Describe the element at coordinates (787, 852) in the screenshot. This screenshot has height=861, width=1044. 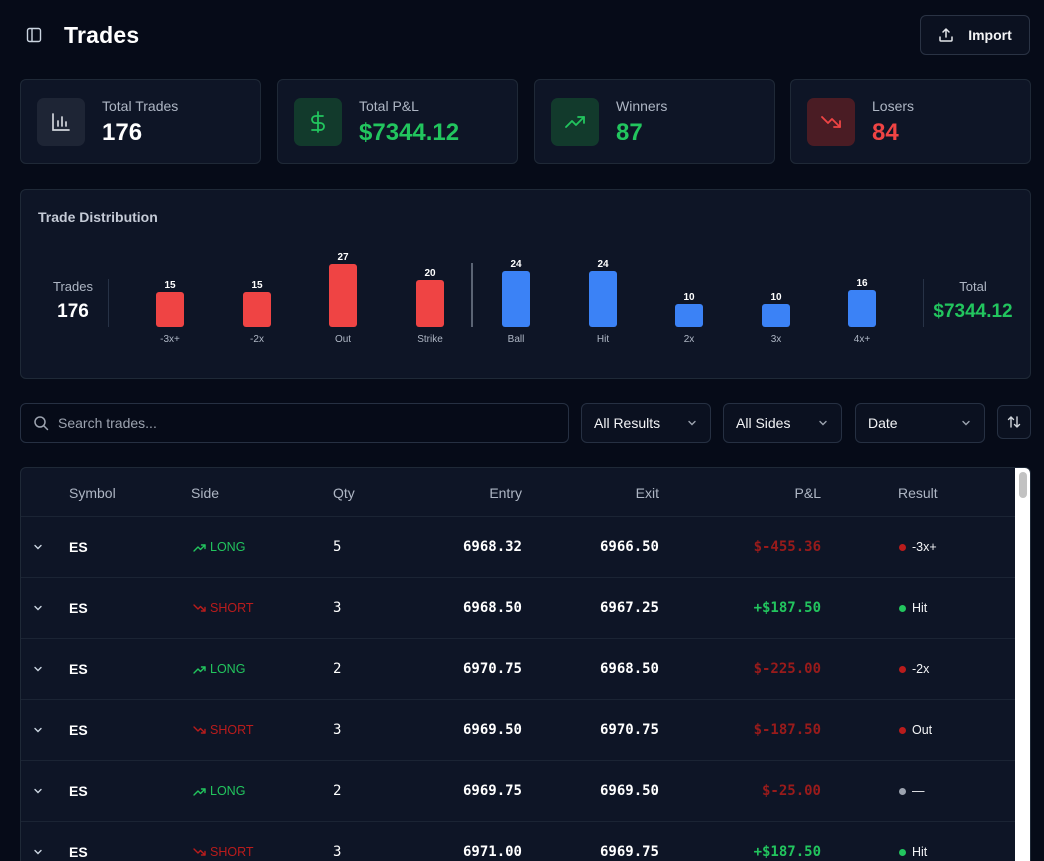
I see `pnl-cell: +$187.50` at that location.